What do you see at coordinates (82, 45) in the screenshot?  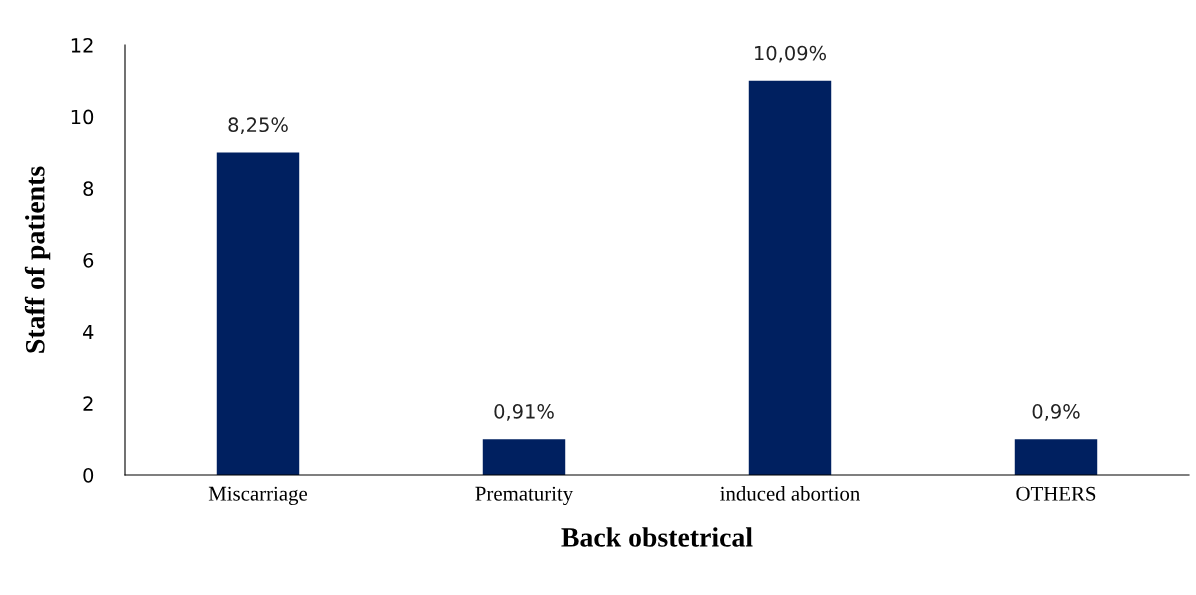 I see `y-tick-label: 12` at bounding box center [82, 45].